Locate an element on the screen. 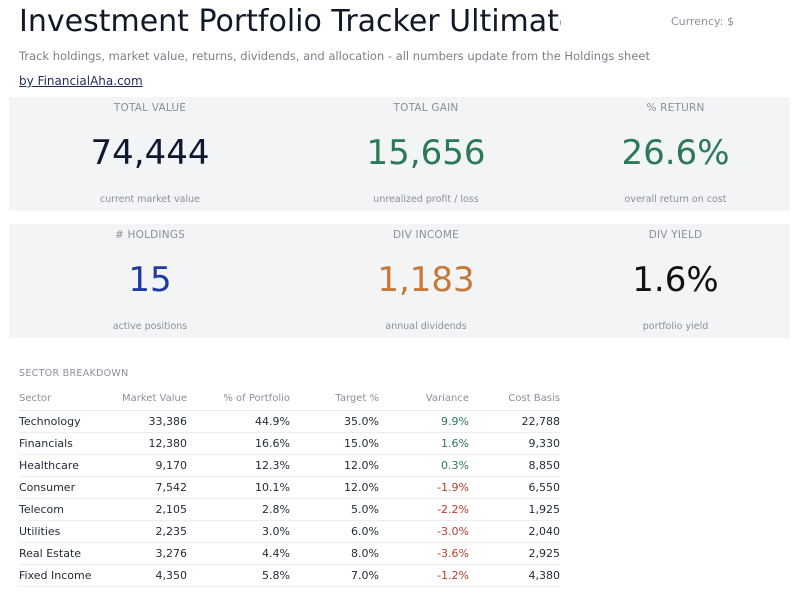  kpi-caption: current market value is located at coordinates (150, 199).